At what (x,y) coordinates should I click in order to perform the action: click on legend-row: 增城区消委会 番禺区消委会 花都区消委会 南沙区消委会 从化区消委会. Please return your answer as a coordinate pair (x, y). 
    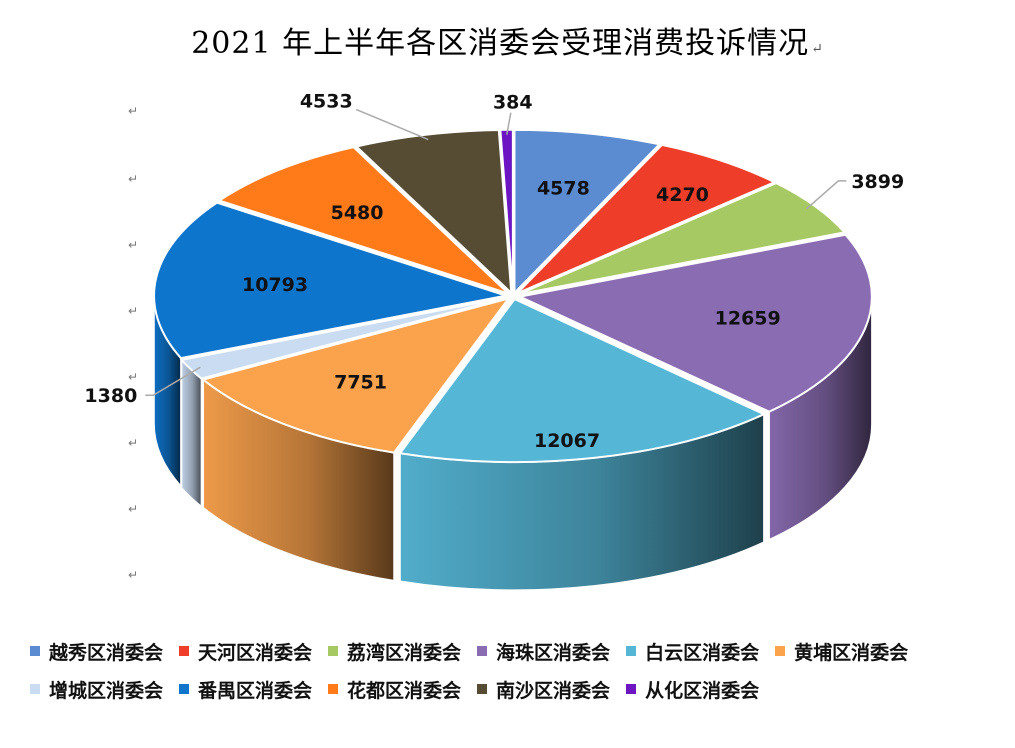
    Looking at the image, I should click on (522, 689).